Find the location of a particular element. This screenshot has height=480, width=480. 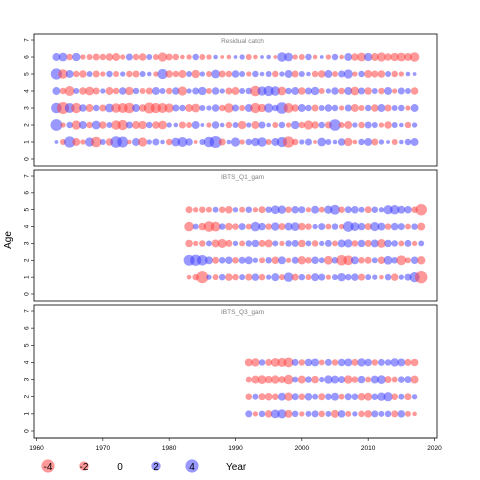

y-tick-label: 1 is located at coordinates (27, 414).